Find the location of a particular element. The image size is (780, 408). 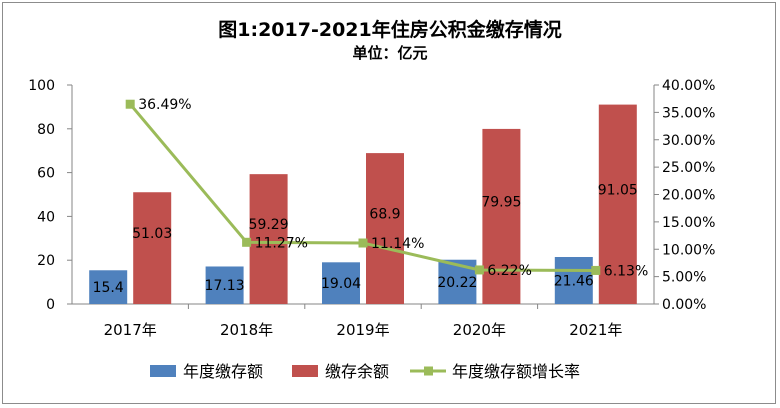

bar-data-label: 21.46 is located at coordinates (574, 282).